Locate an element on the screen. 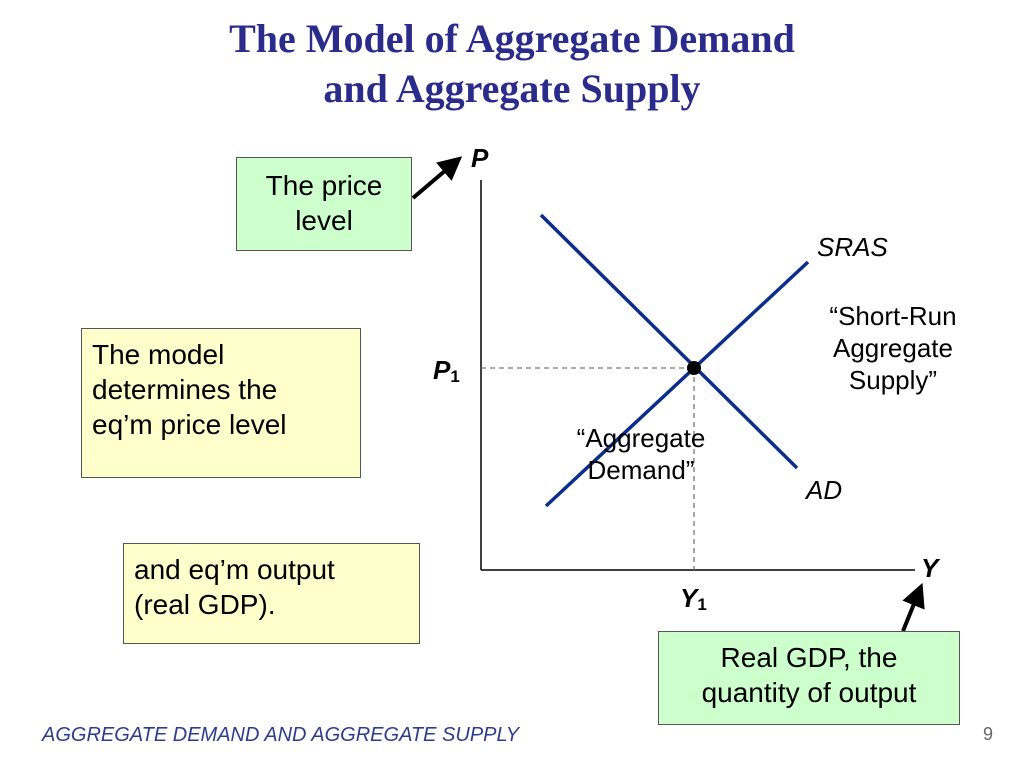 The width and height of the screenshot is (1024, 768). sras-description-line-1: “Short-Run is located at coordinates (893, 316).